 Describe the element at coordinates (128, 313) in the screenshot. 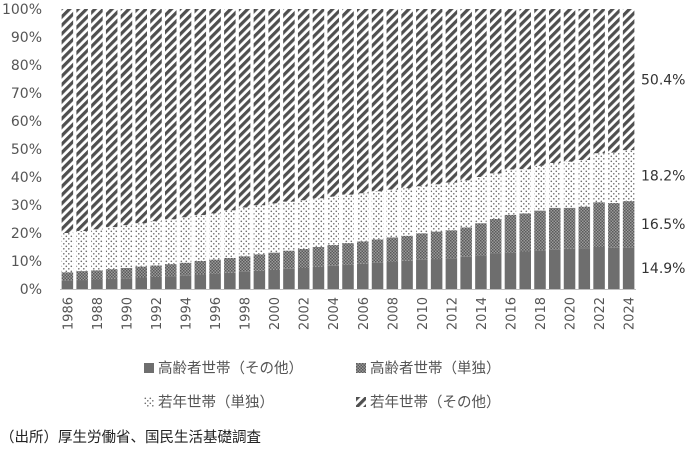

I see `x-tick-label: 1990` at that location.